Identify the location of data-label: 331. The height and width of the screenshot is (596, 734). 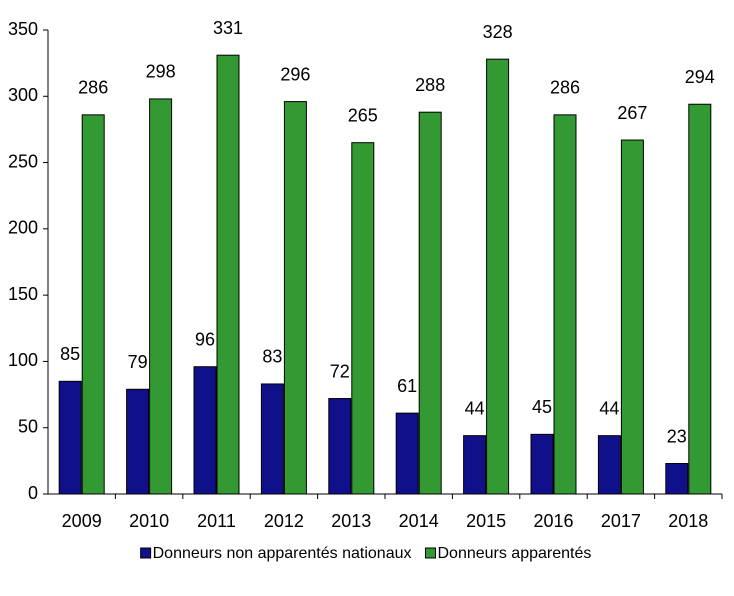
(228, 28).